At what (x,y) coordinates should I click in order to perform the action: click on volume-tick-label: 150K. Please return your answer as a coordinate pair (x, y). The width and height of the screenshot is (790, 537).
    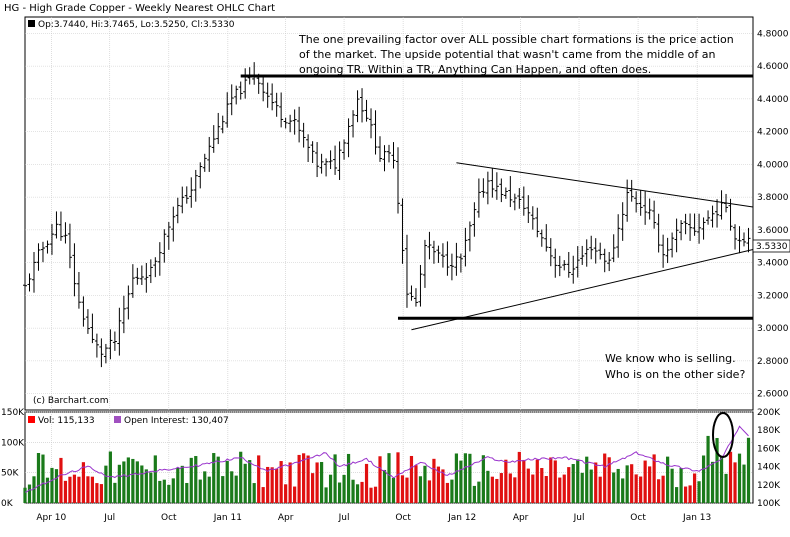
    Looking at the image, I should click on (13, 413).